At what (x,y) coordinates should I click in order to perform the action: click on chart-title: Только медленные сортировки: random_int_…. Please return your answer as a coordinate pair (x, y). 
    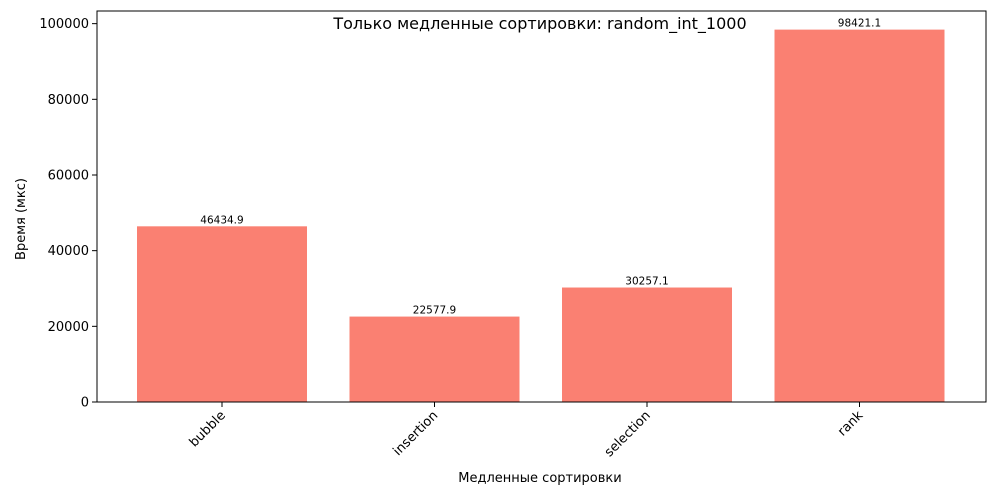
    Looking at the image, I should click on (539, 24).